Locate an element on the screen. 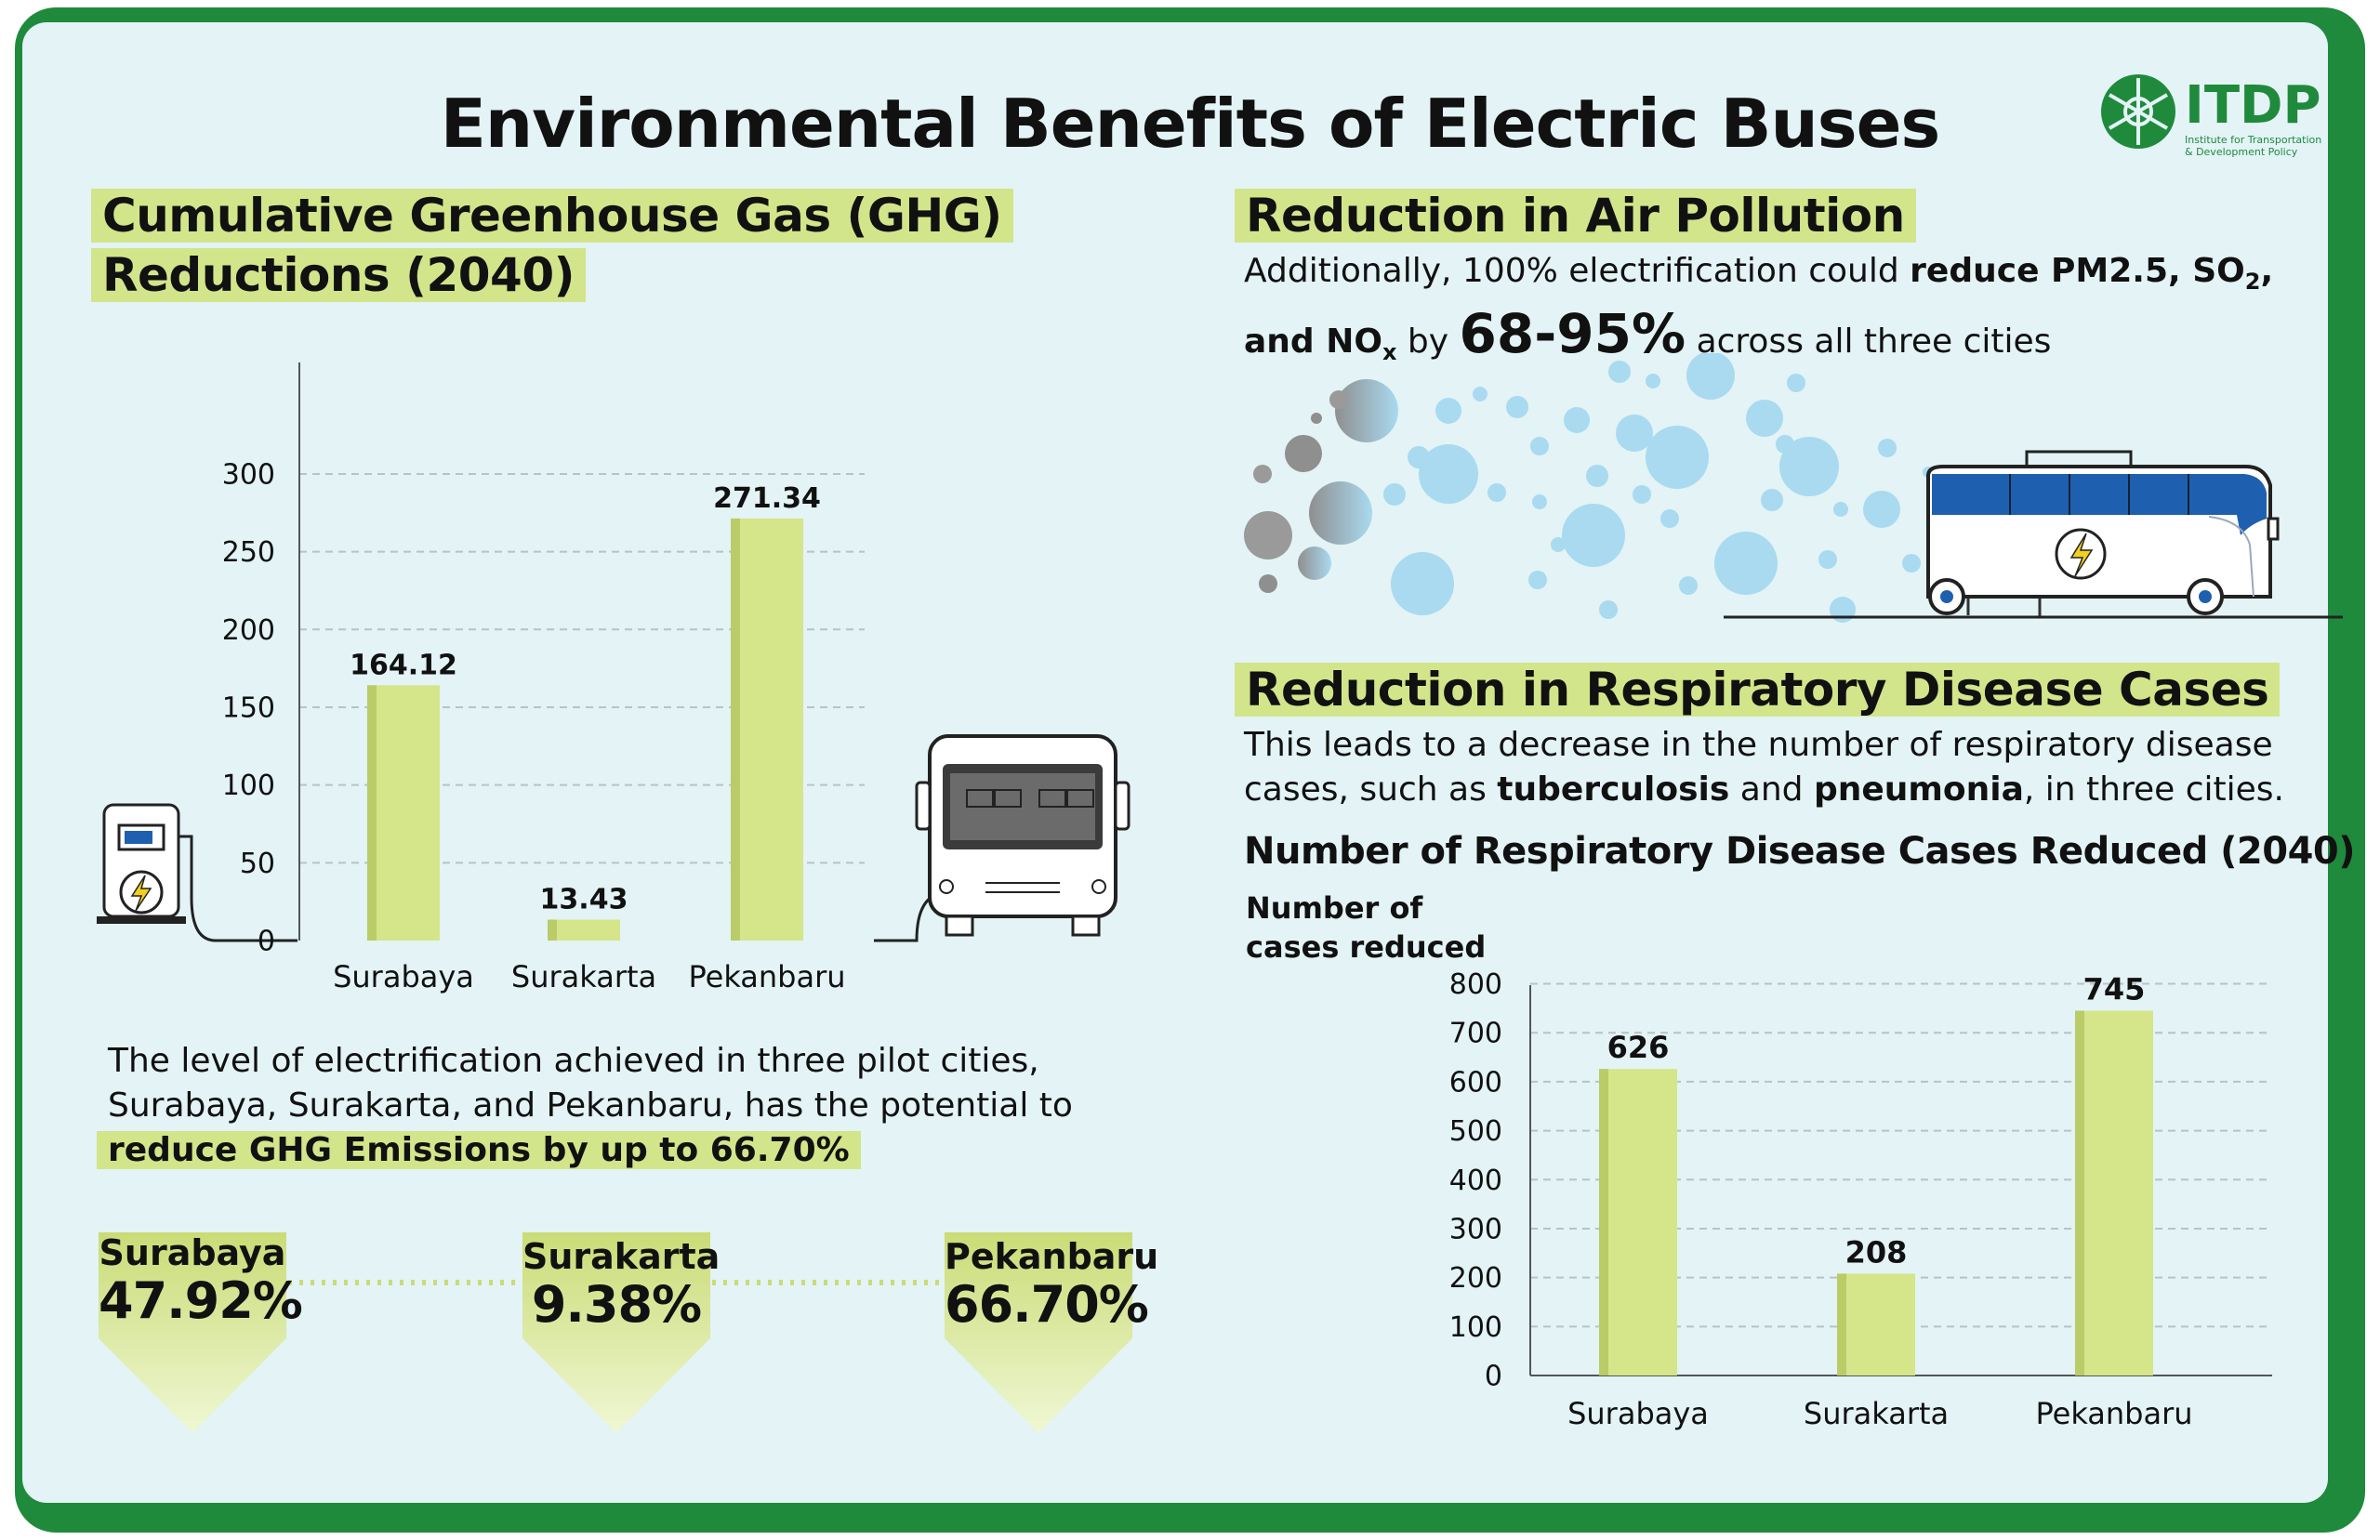 Image resolution: width=2380 pixels, height=1540 pixels. air-comma: , is located at coordinates (2267, 271).